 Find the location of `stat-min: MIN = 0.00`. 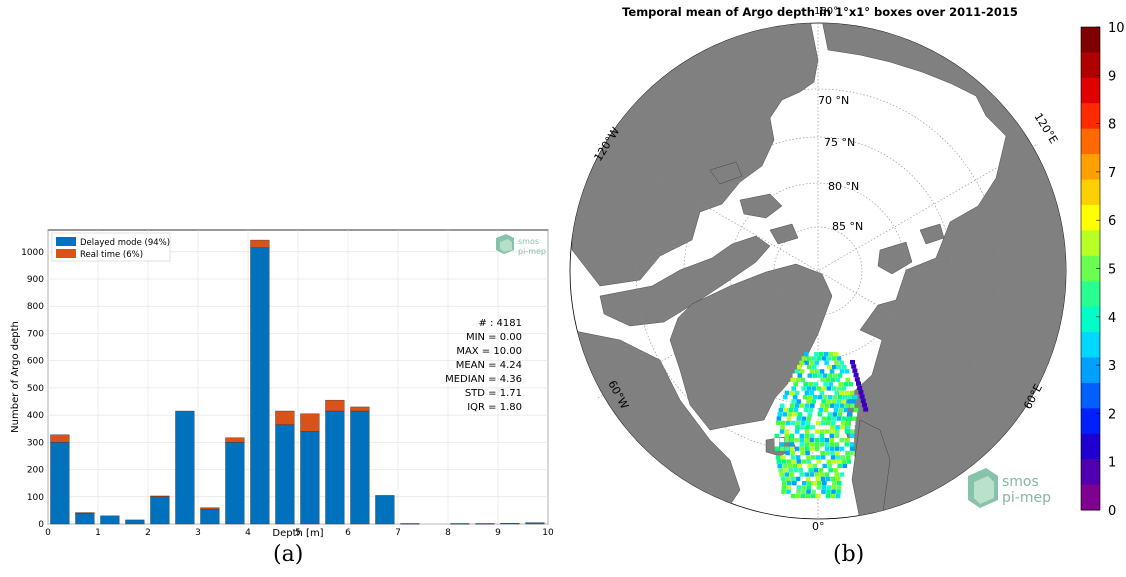

stat-min: MIN = 0.00 is located at coordinates (494, 337).